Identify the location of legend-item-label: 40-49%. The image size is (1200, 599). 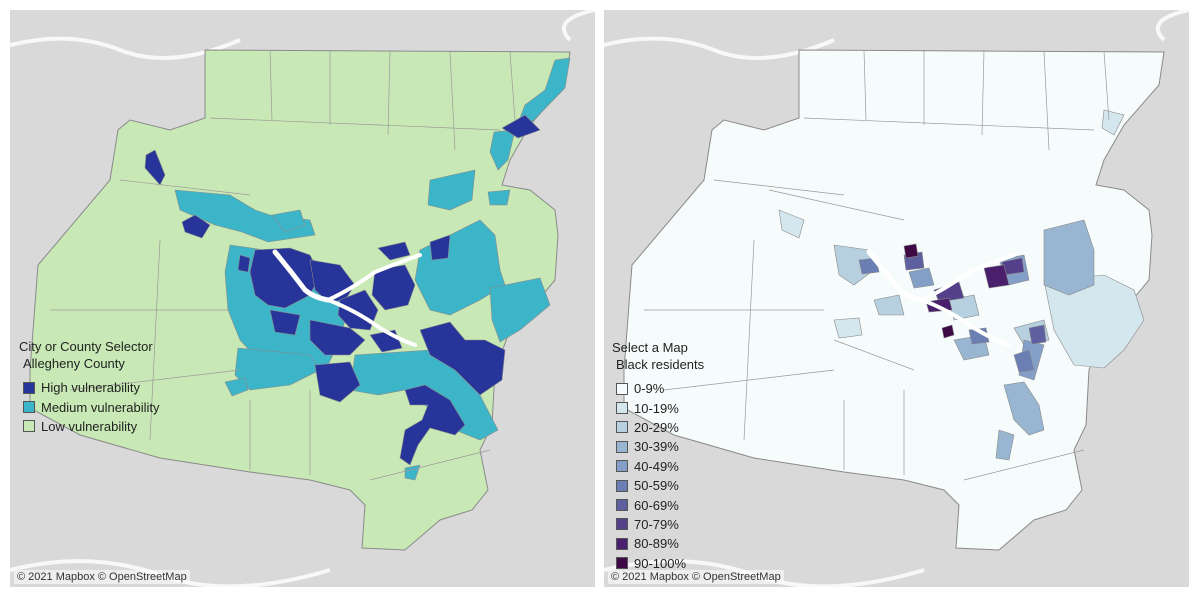
(656, 466).